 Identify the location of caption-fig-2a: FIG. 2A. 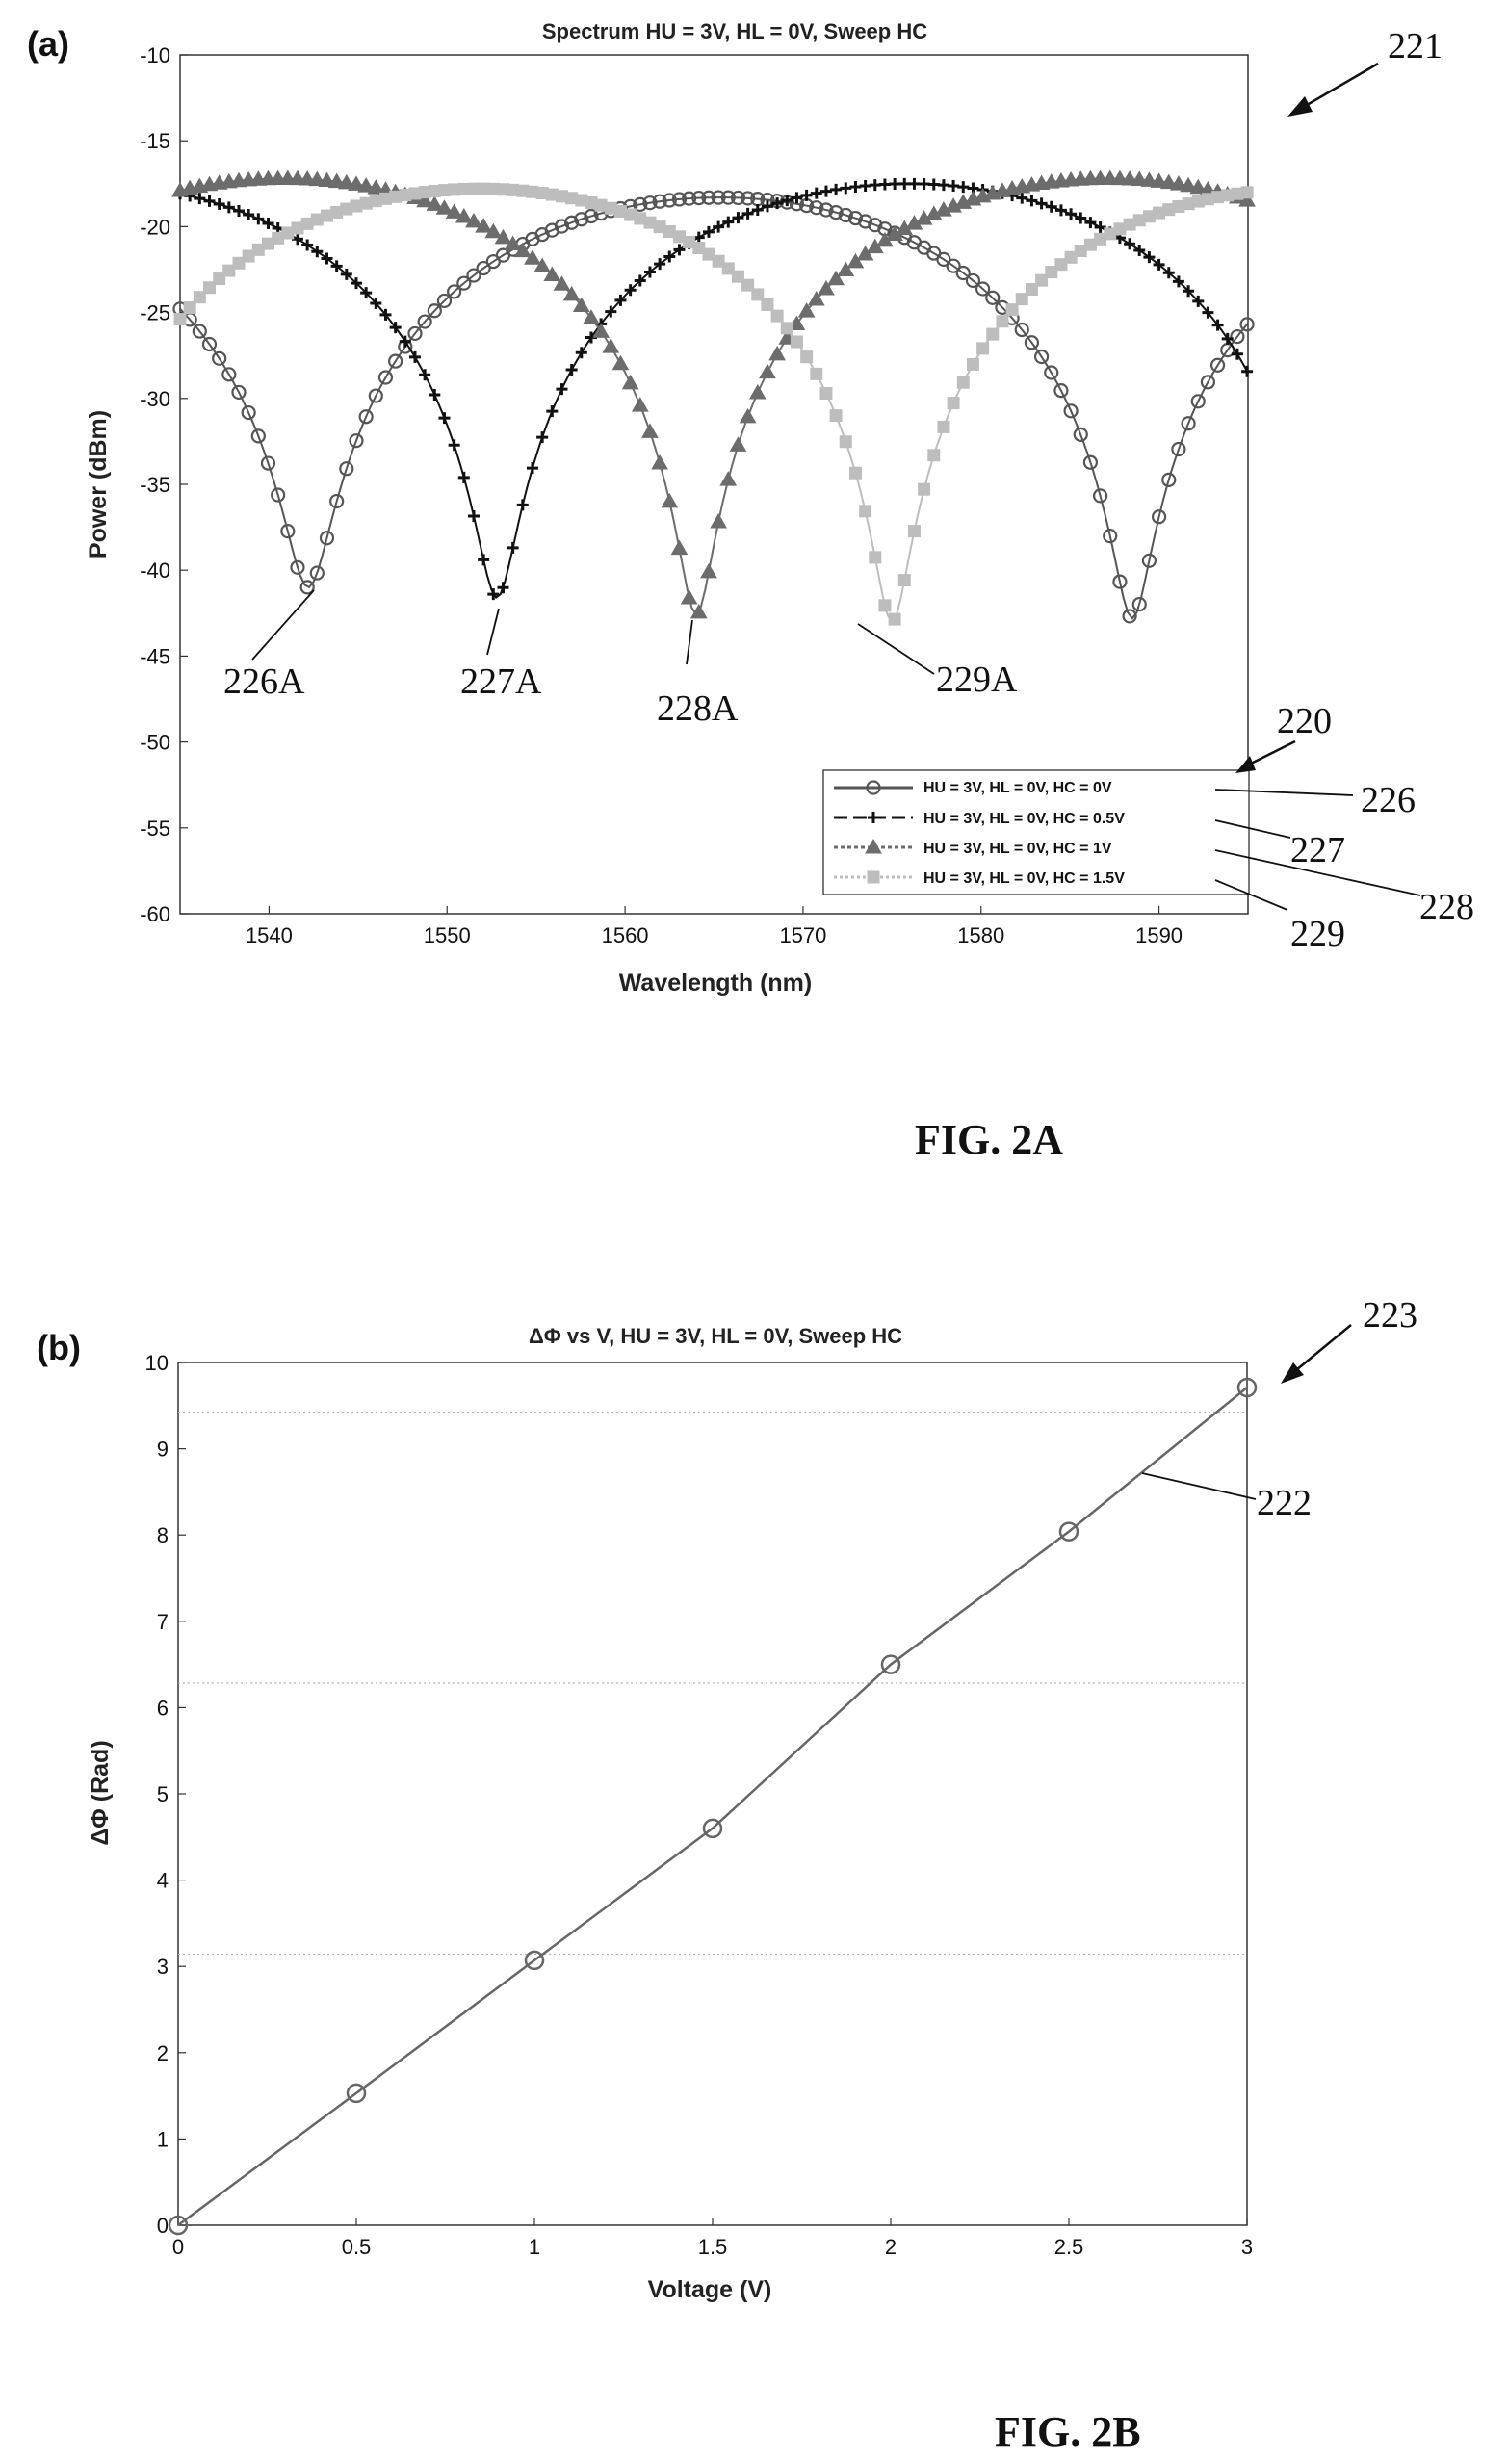
(989, 1139).